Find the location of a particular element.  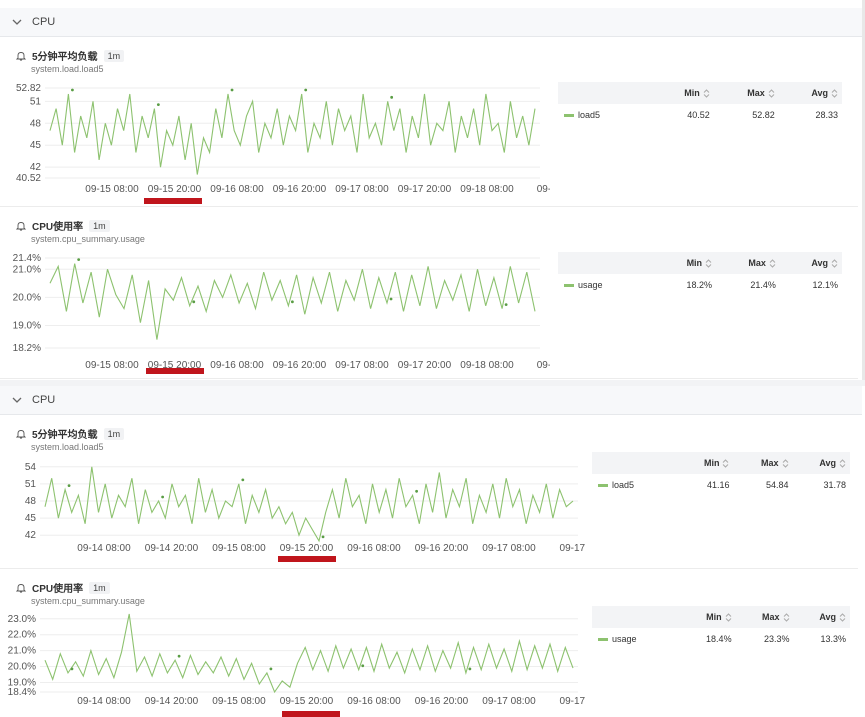

metric-name: system.cpu_summary.usage is located at coordinates (88, 601).